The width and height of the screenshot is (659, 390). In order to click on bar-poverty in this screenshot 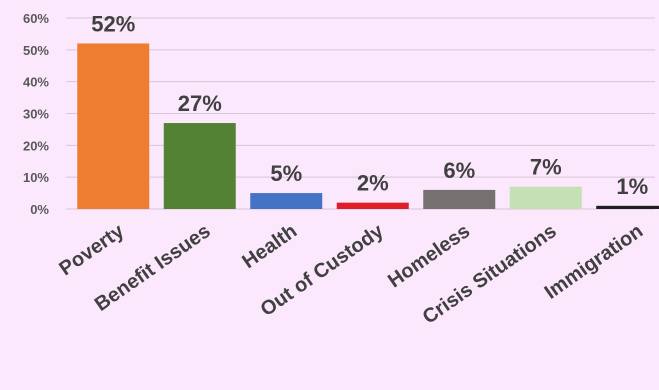, I will do `click(113, 126)`.